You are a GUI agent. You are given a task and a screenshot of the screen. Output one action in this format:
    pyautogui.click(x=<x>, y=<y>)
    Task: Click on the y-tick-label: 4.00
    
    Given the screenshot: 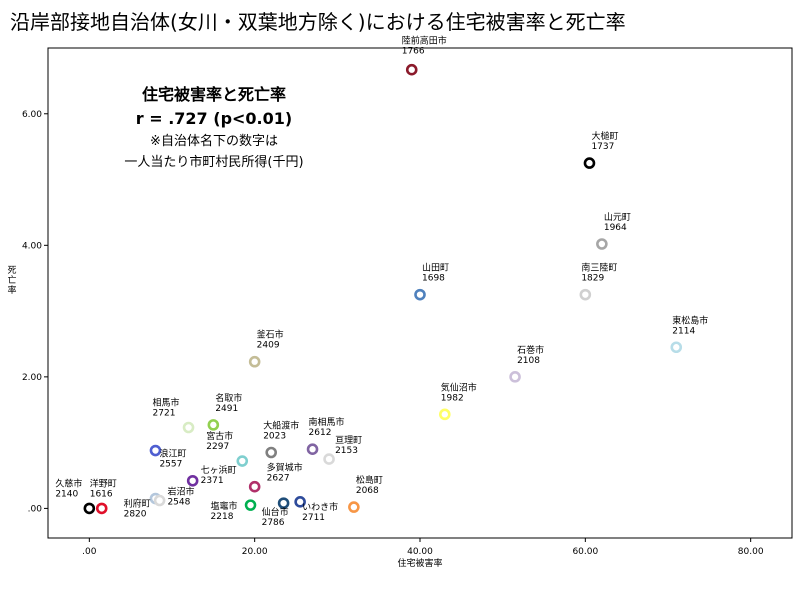 What is the action you would take?
    pyautogui.click(x=32, y=246)
    